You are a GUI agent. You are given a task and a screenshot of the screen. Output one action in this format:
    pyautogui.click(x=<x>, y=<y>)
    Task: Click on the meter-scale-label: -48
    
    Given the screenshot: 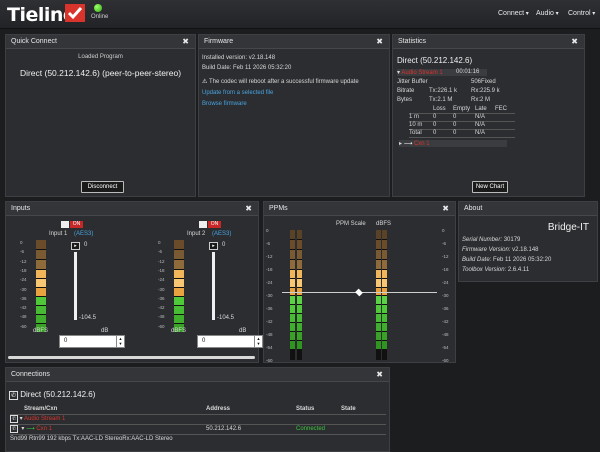 What is the action you would take?
    pyautogui.click(x=161, y=317)
    